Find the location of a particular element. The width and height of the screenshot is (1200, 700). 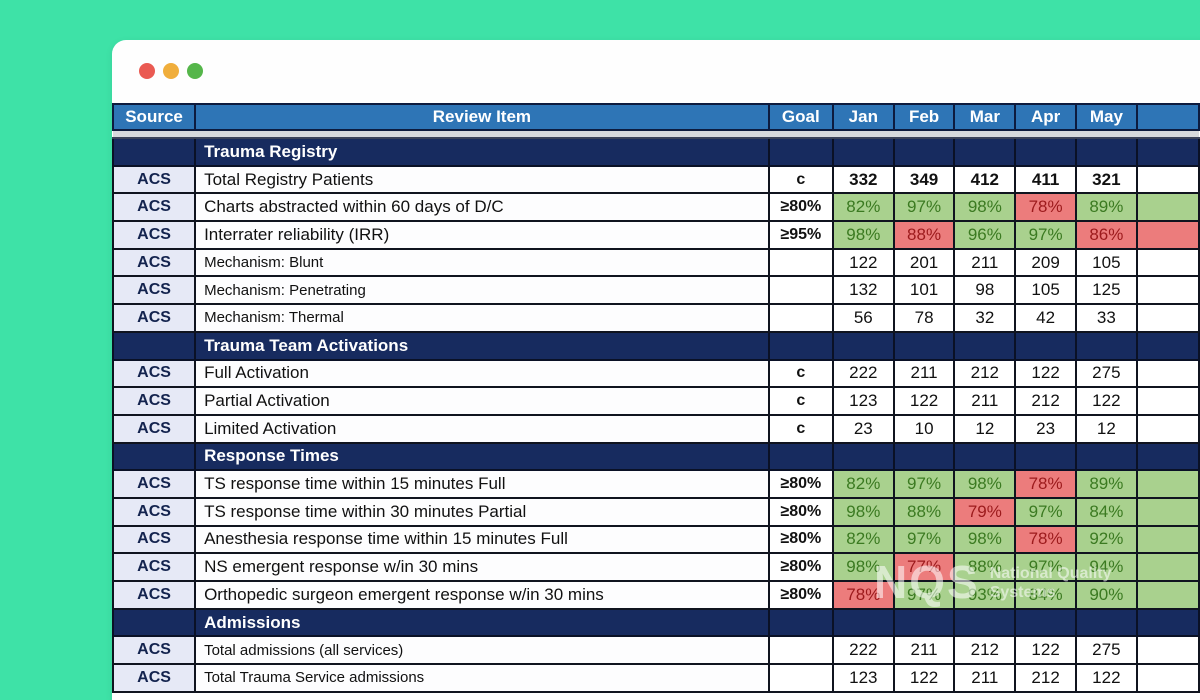

column-header-mar: Mar is located at coordinates (985, 117).